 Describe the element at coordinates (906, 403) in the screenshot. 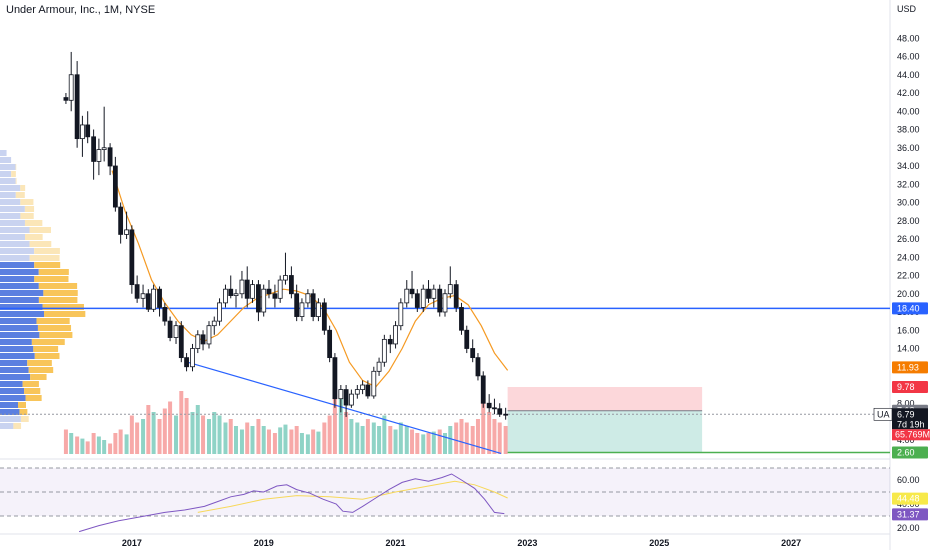

I see `y-tick-label: 8.00` at that location.